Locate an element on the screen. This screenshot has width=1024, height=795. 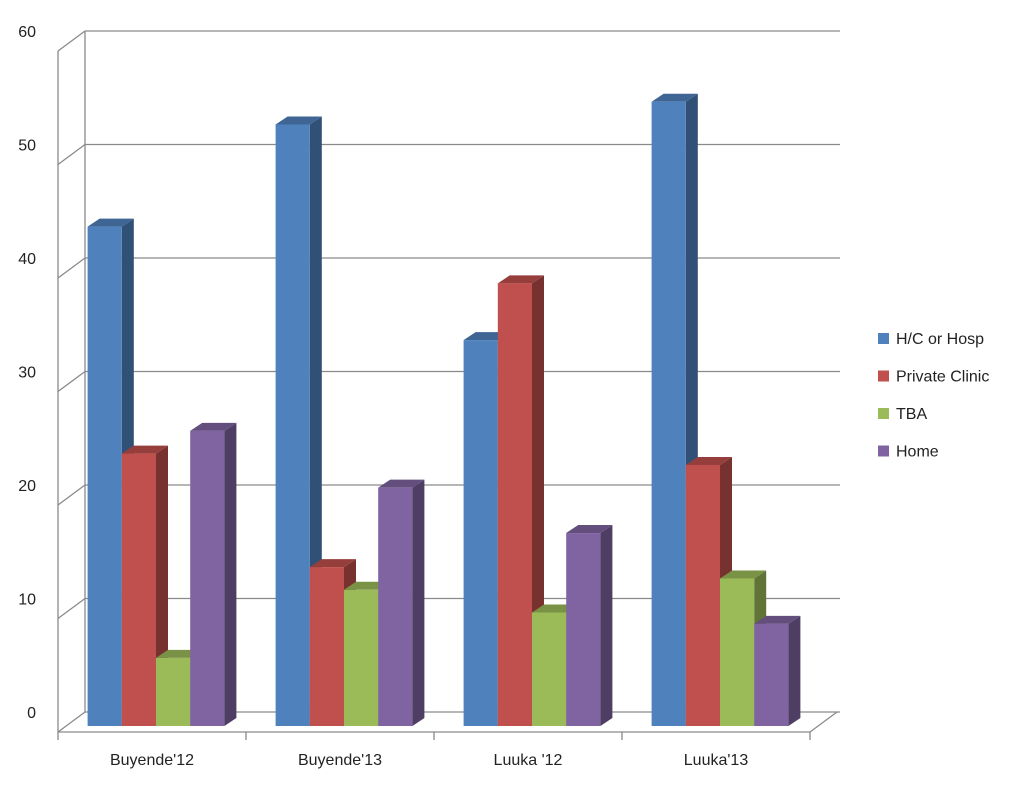
legend-label: TBA is located at coordinates (911, 414).